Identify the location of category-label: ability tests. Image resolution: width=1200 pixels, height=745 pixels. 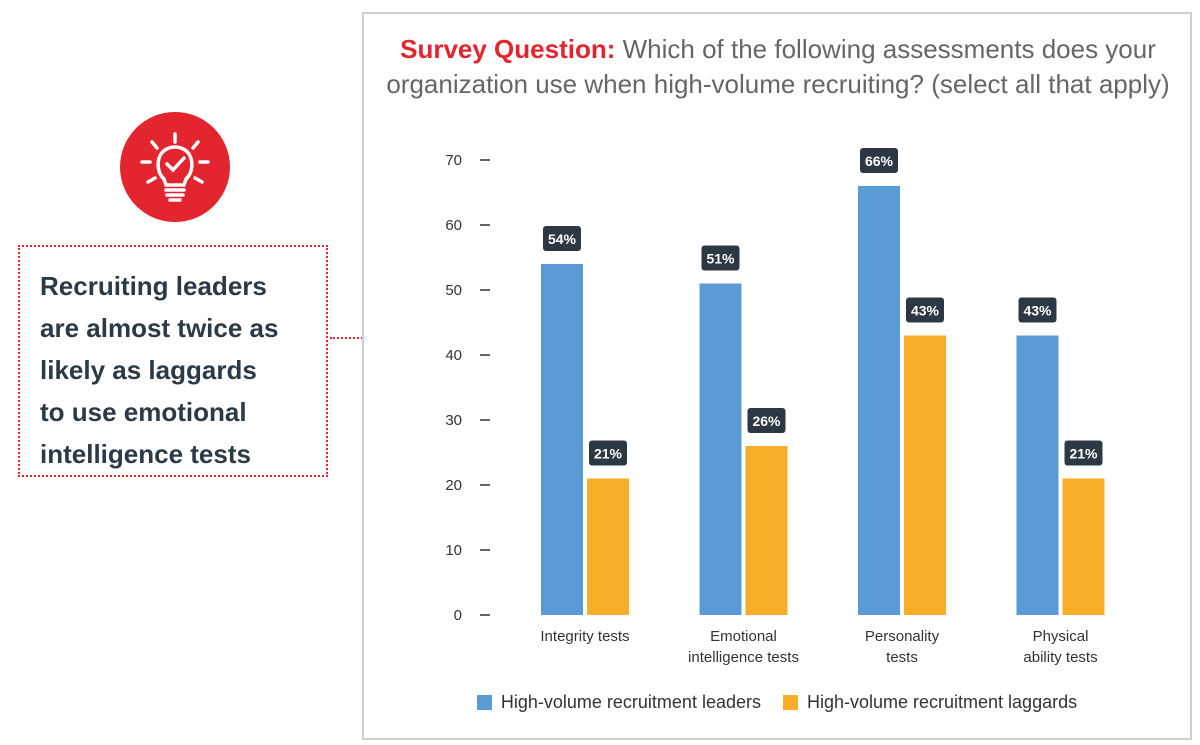
(1060, 657).